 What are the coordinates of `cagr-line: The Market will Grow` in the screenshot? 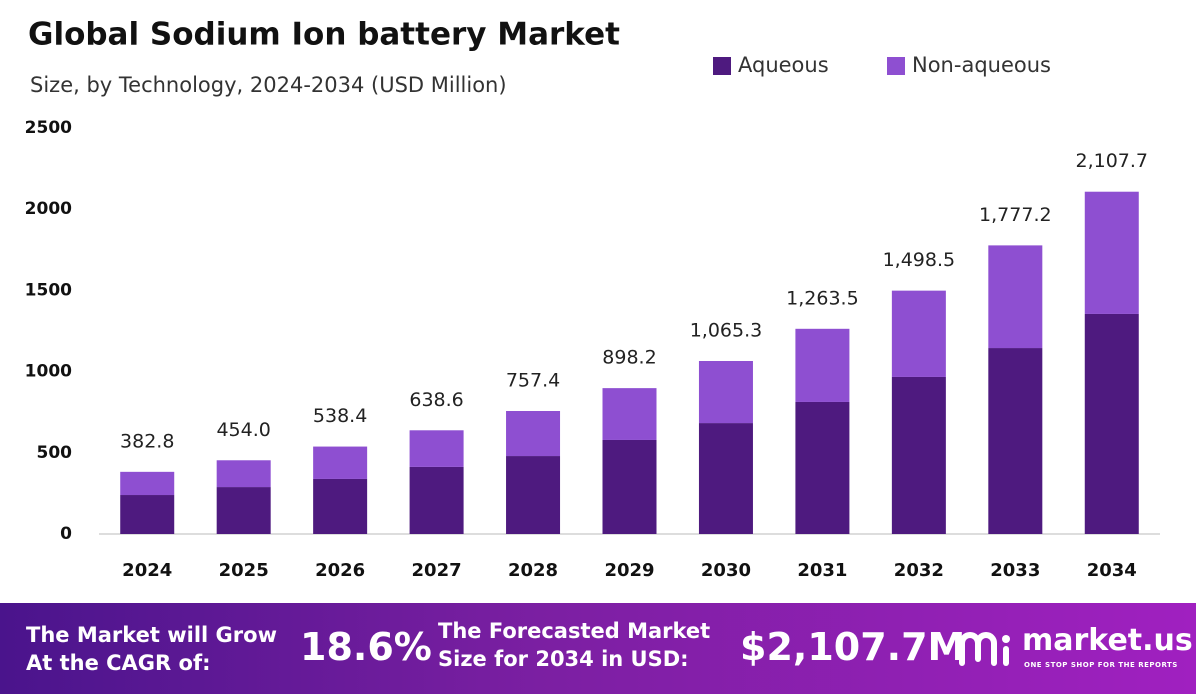 It's located at (151, 635).